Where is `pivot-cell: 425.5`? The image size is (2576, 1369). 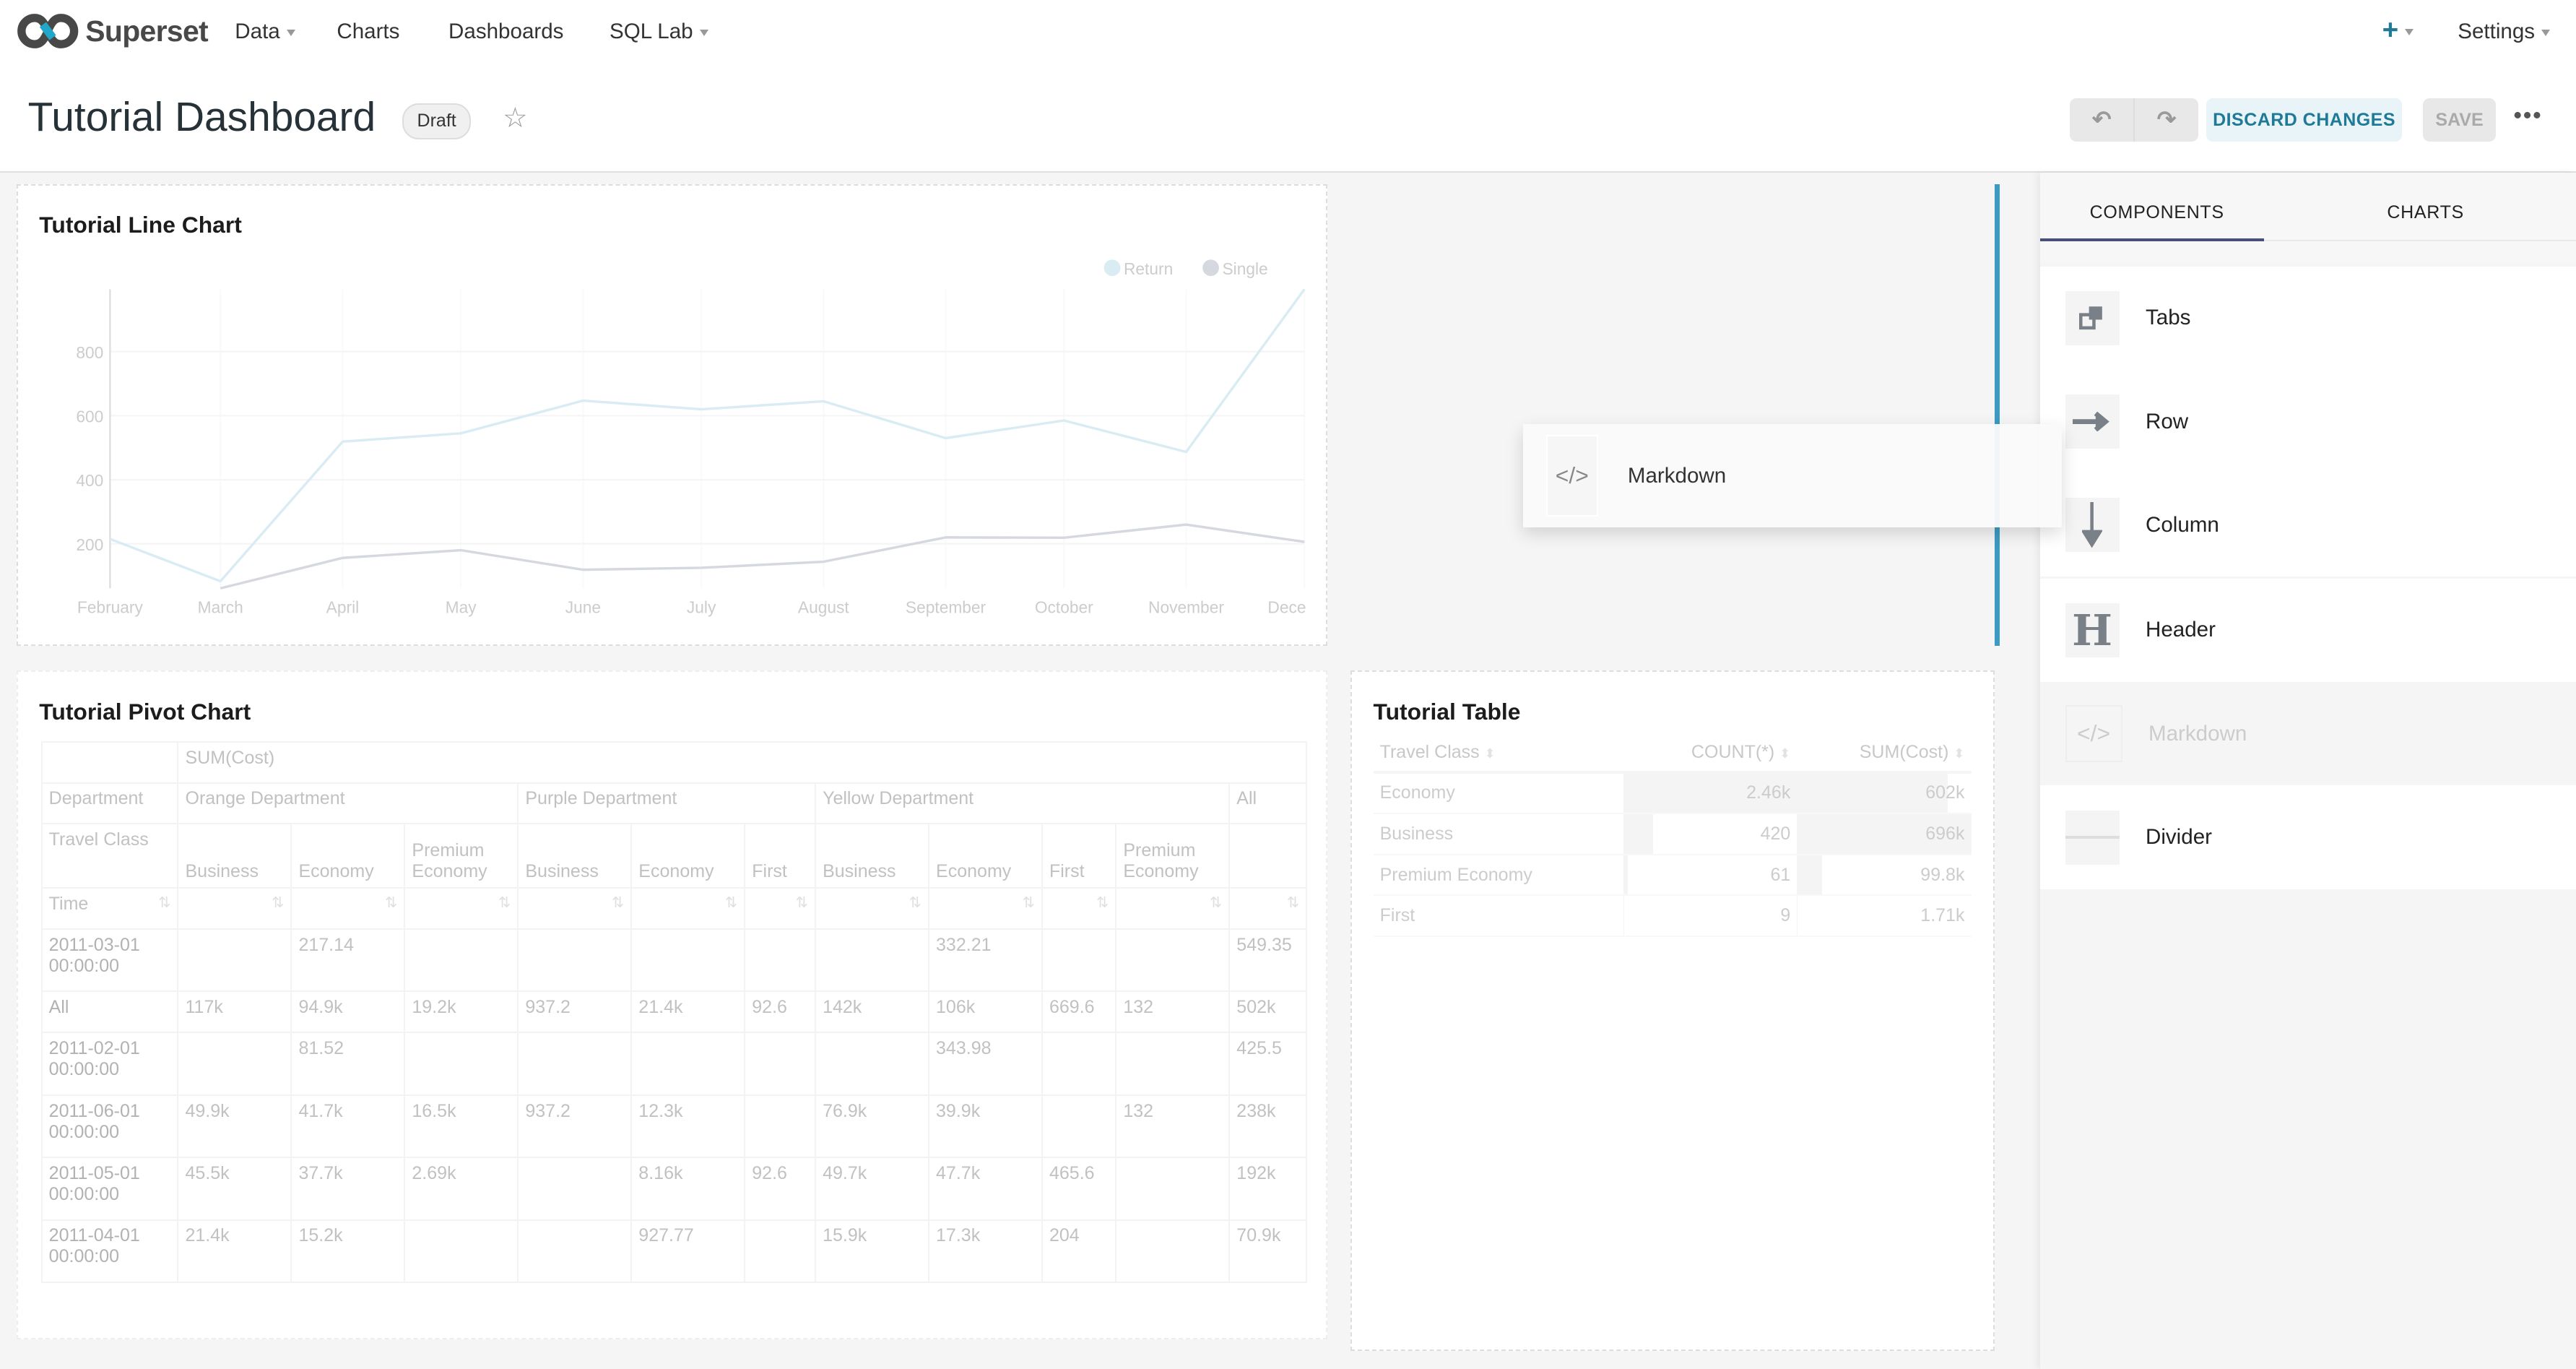 pivot-cell: 425.5 is located at coordinates (1268, 1064).